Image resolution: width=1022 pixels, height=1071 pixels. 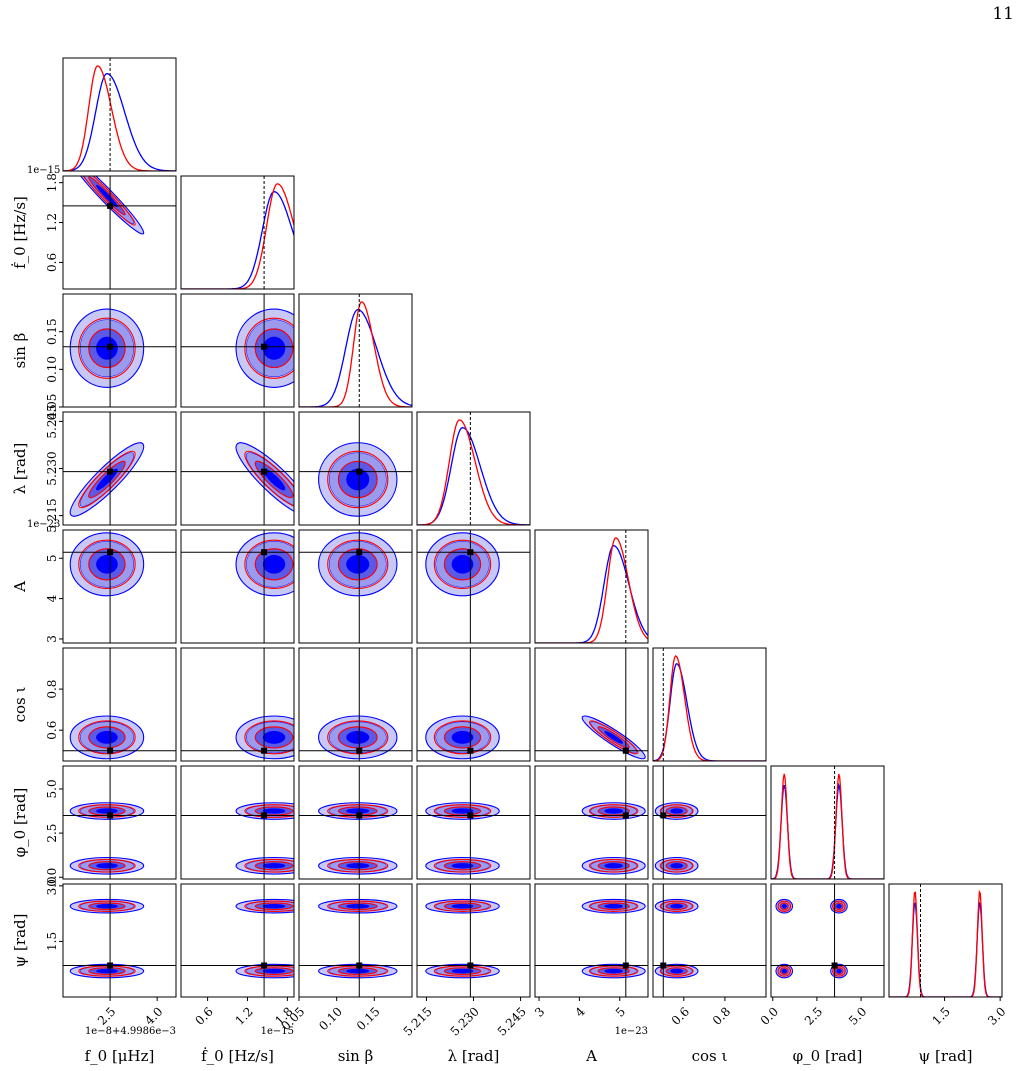 I want to click on y-axis-label-sinb: sin β, so click(x=20, y=351).